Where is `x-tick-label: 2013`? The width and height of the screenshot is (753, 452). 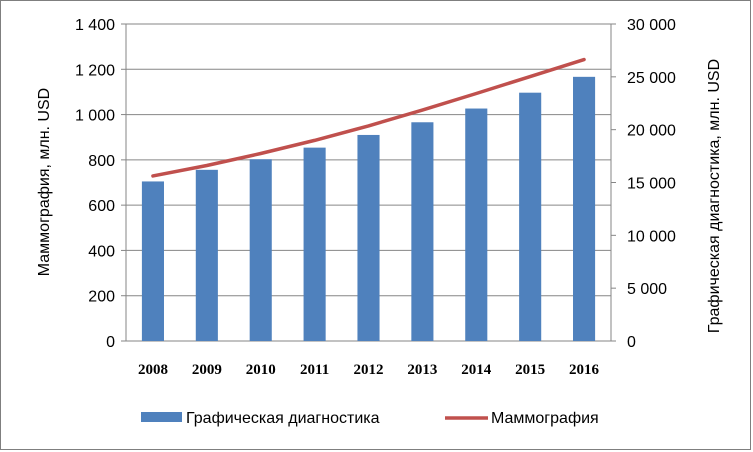
x-tick-label: 2013 is located at coordinates (422, 370).